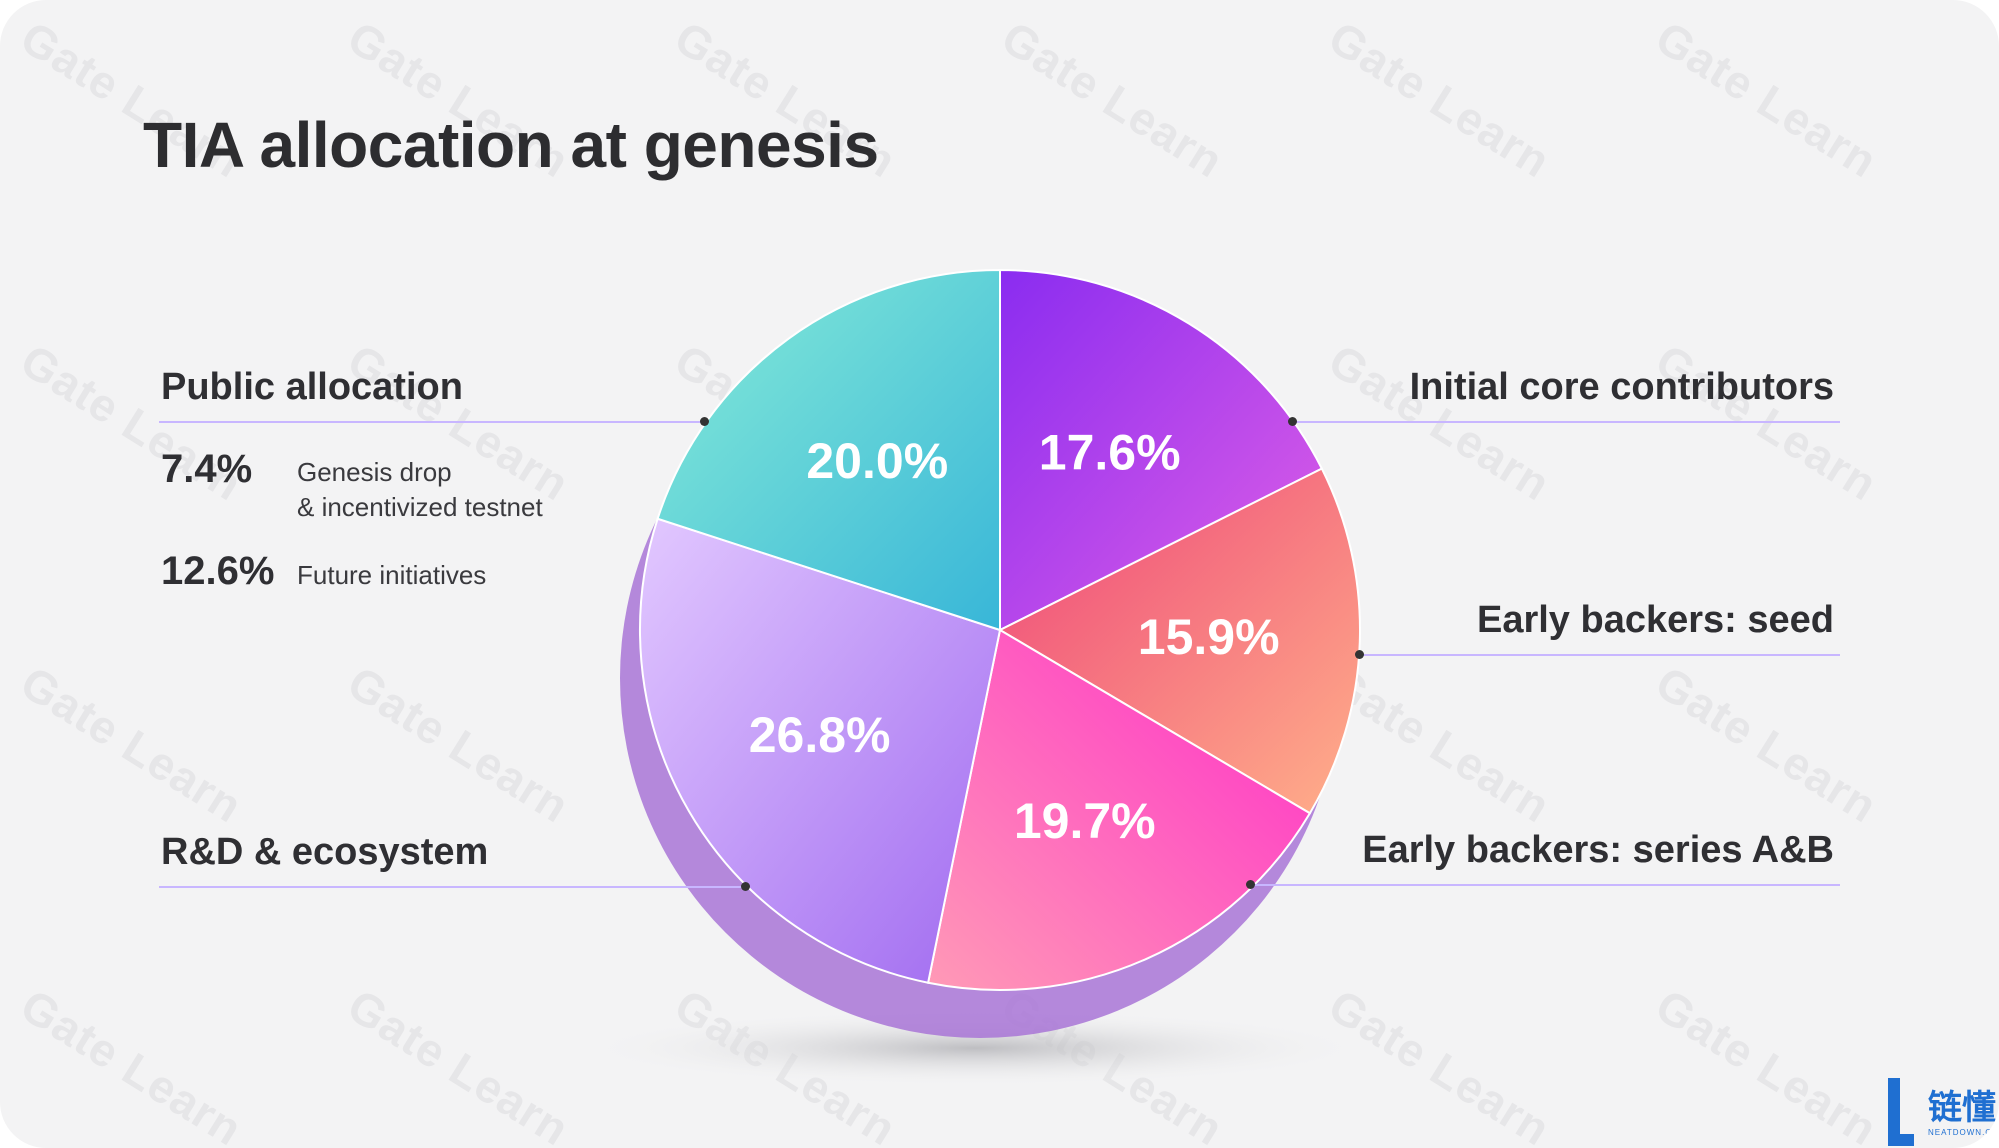 The width and height of the screenshot is (1999, 1148). I want to click on slice-value-label-0: 17.6%, so click(1110, 452).